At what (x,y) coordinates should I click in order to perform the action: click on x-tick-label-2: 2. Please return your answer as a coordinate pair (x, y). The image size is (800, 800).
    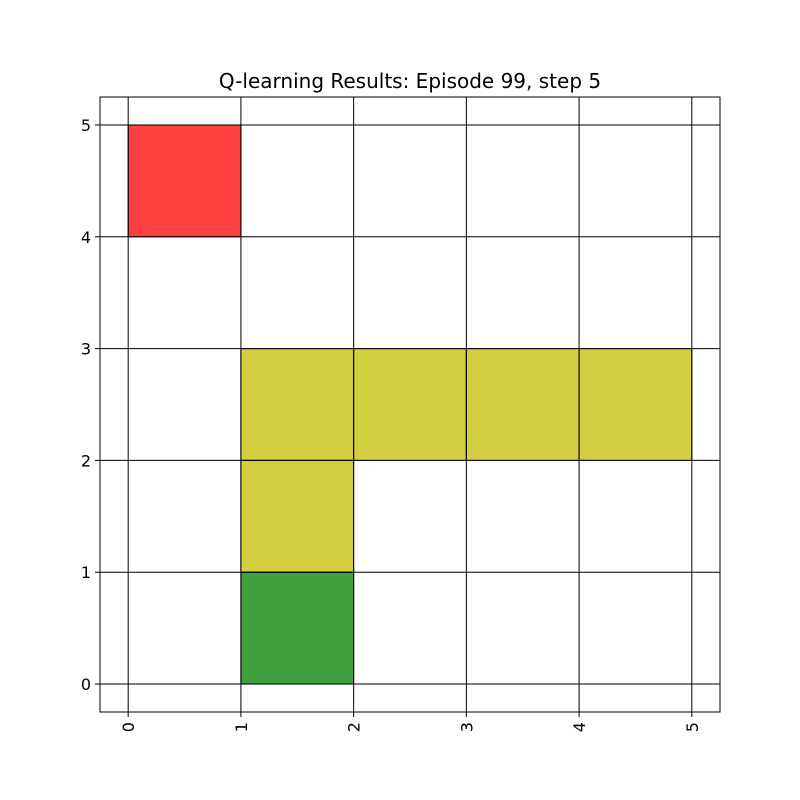
    Looking at the image, I should click on (354, 727).